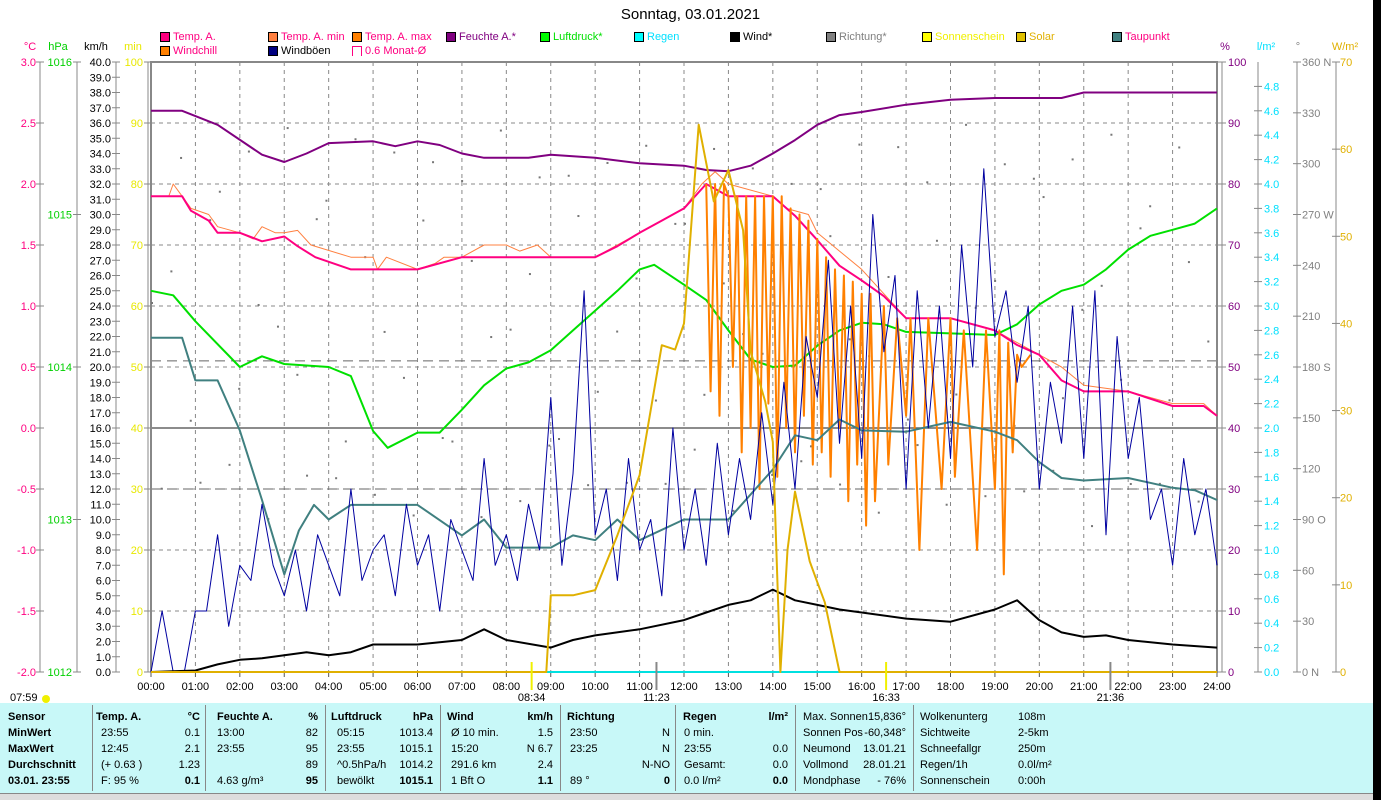  Describe the element at coordinates (507, 687) in the screenshot. I see `x-tick-label: 08:00` at that location.